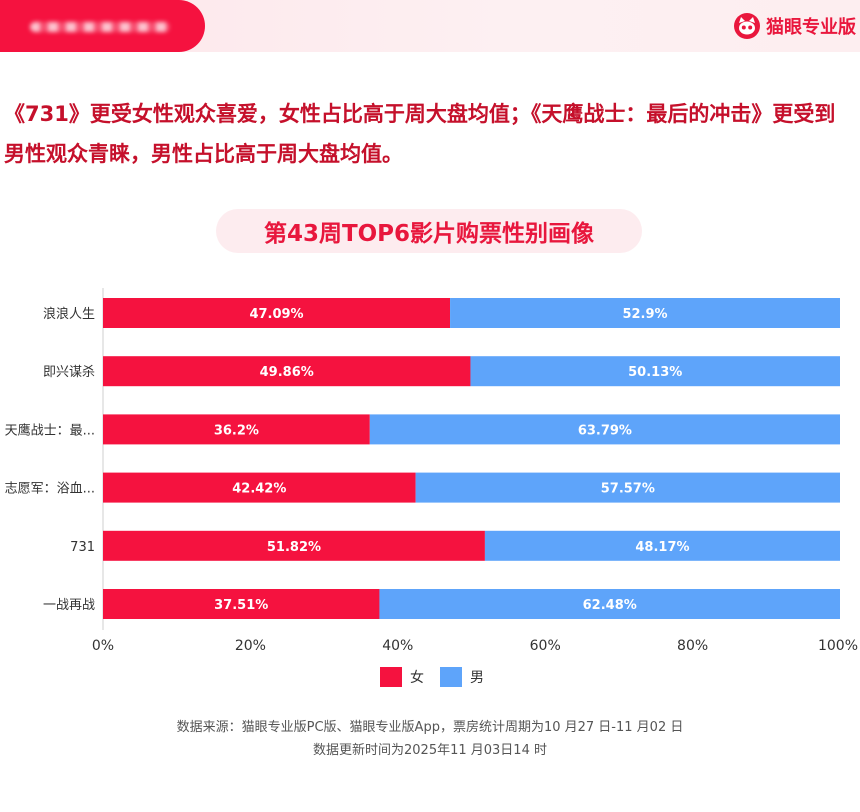 This screenshot has width=860, height=812. I want to click on legend-item-female: 女, so click(402, 677).